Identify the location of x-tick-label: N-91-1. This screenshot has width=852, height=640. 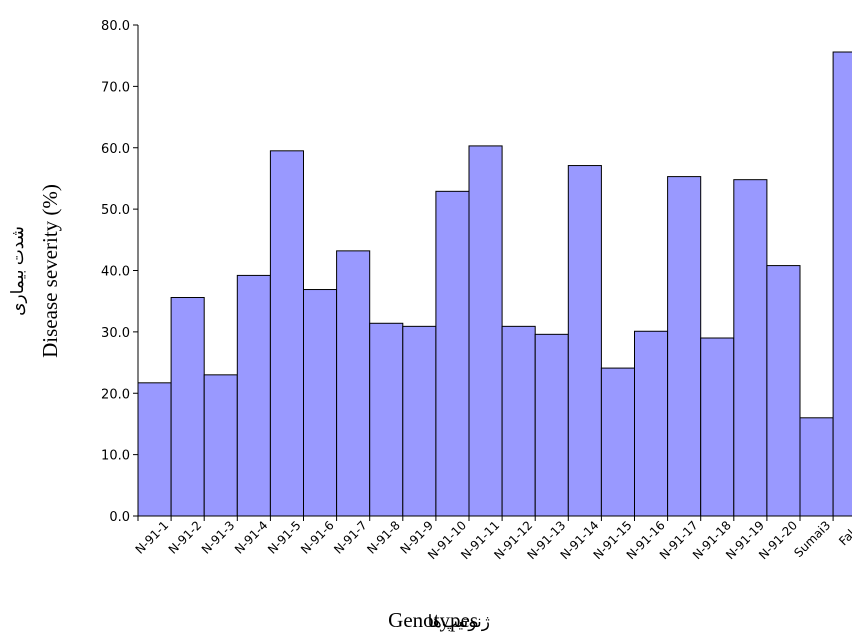
(152, 537).